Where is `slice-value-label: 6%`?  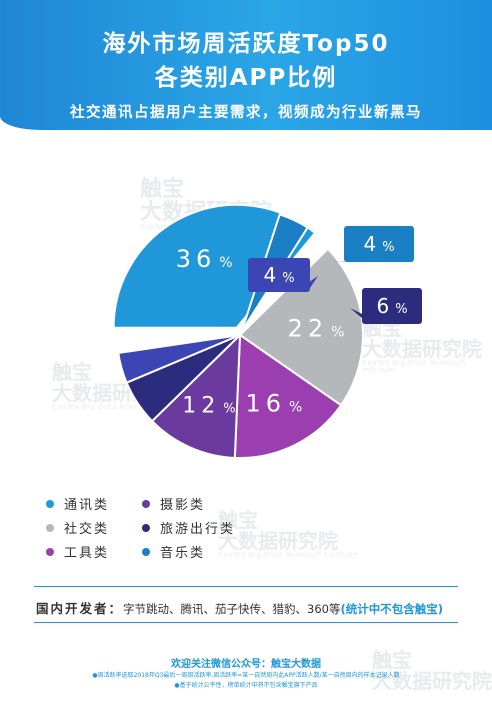
slice-value-label: 6% is located at coordinates (391, 306).